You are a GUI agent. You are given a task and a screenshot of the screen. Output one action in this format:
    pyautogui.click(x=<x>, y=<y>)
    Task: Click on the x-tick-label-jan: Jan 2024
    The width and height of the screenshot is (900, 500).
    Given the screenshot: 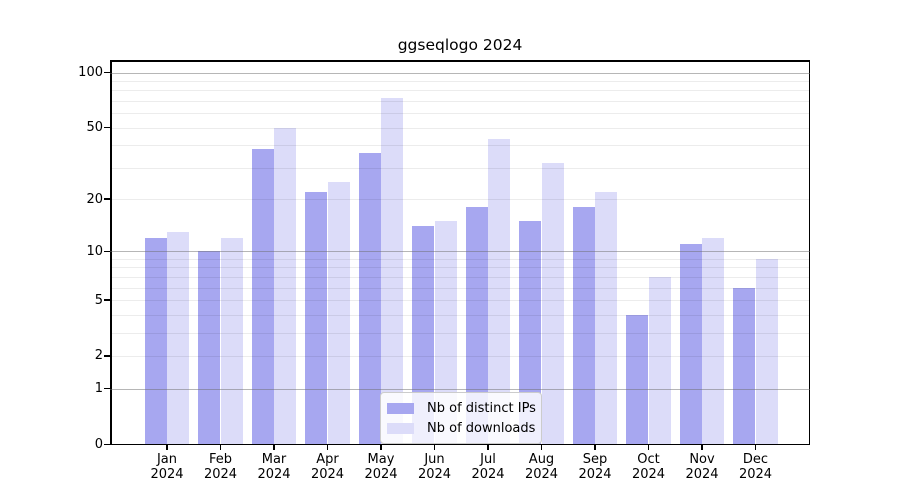 What is the action you would take?
    pyautogui.click(x=167, y=467)
    